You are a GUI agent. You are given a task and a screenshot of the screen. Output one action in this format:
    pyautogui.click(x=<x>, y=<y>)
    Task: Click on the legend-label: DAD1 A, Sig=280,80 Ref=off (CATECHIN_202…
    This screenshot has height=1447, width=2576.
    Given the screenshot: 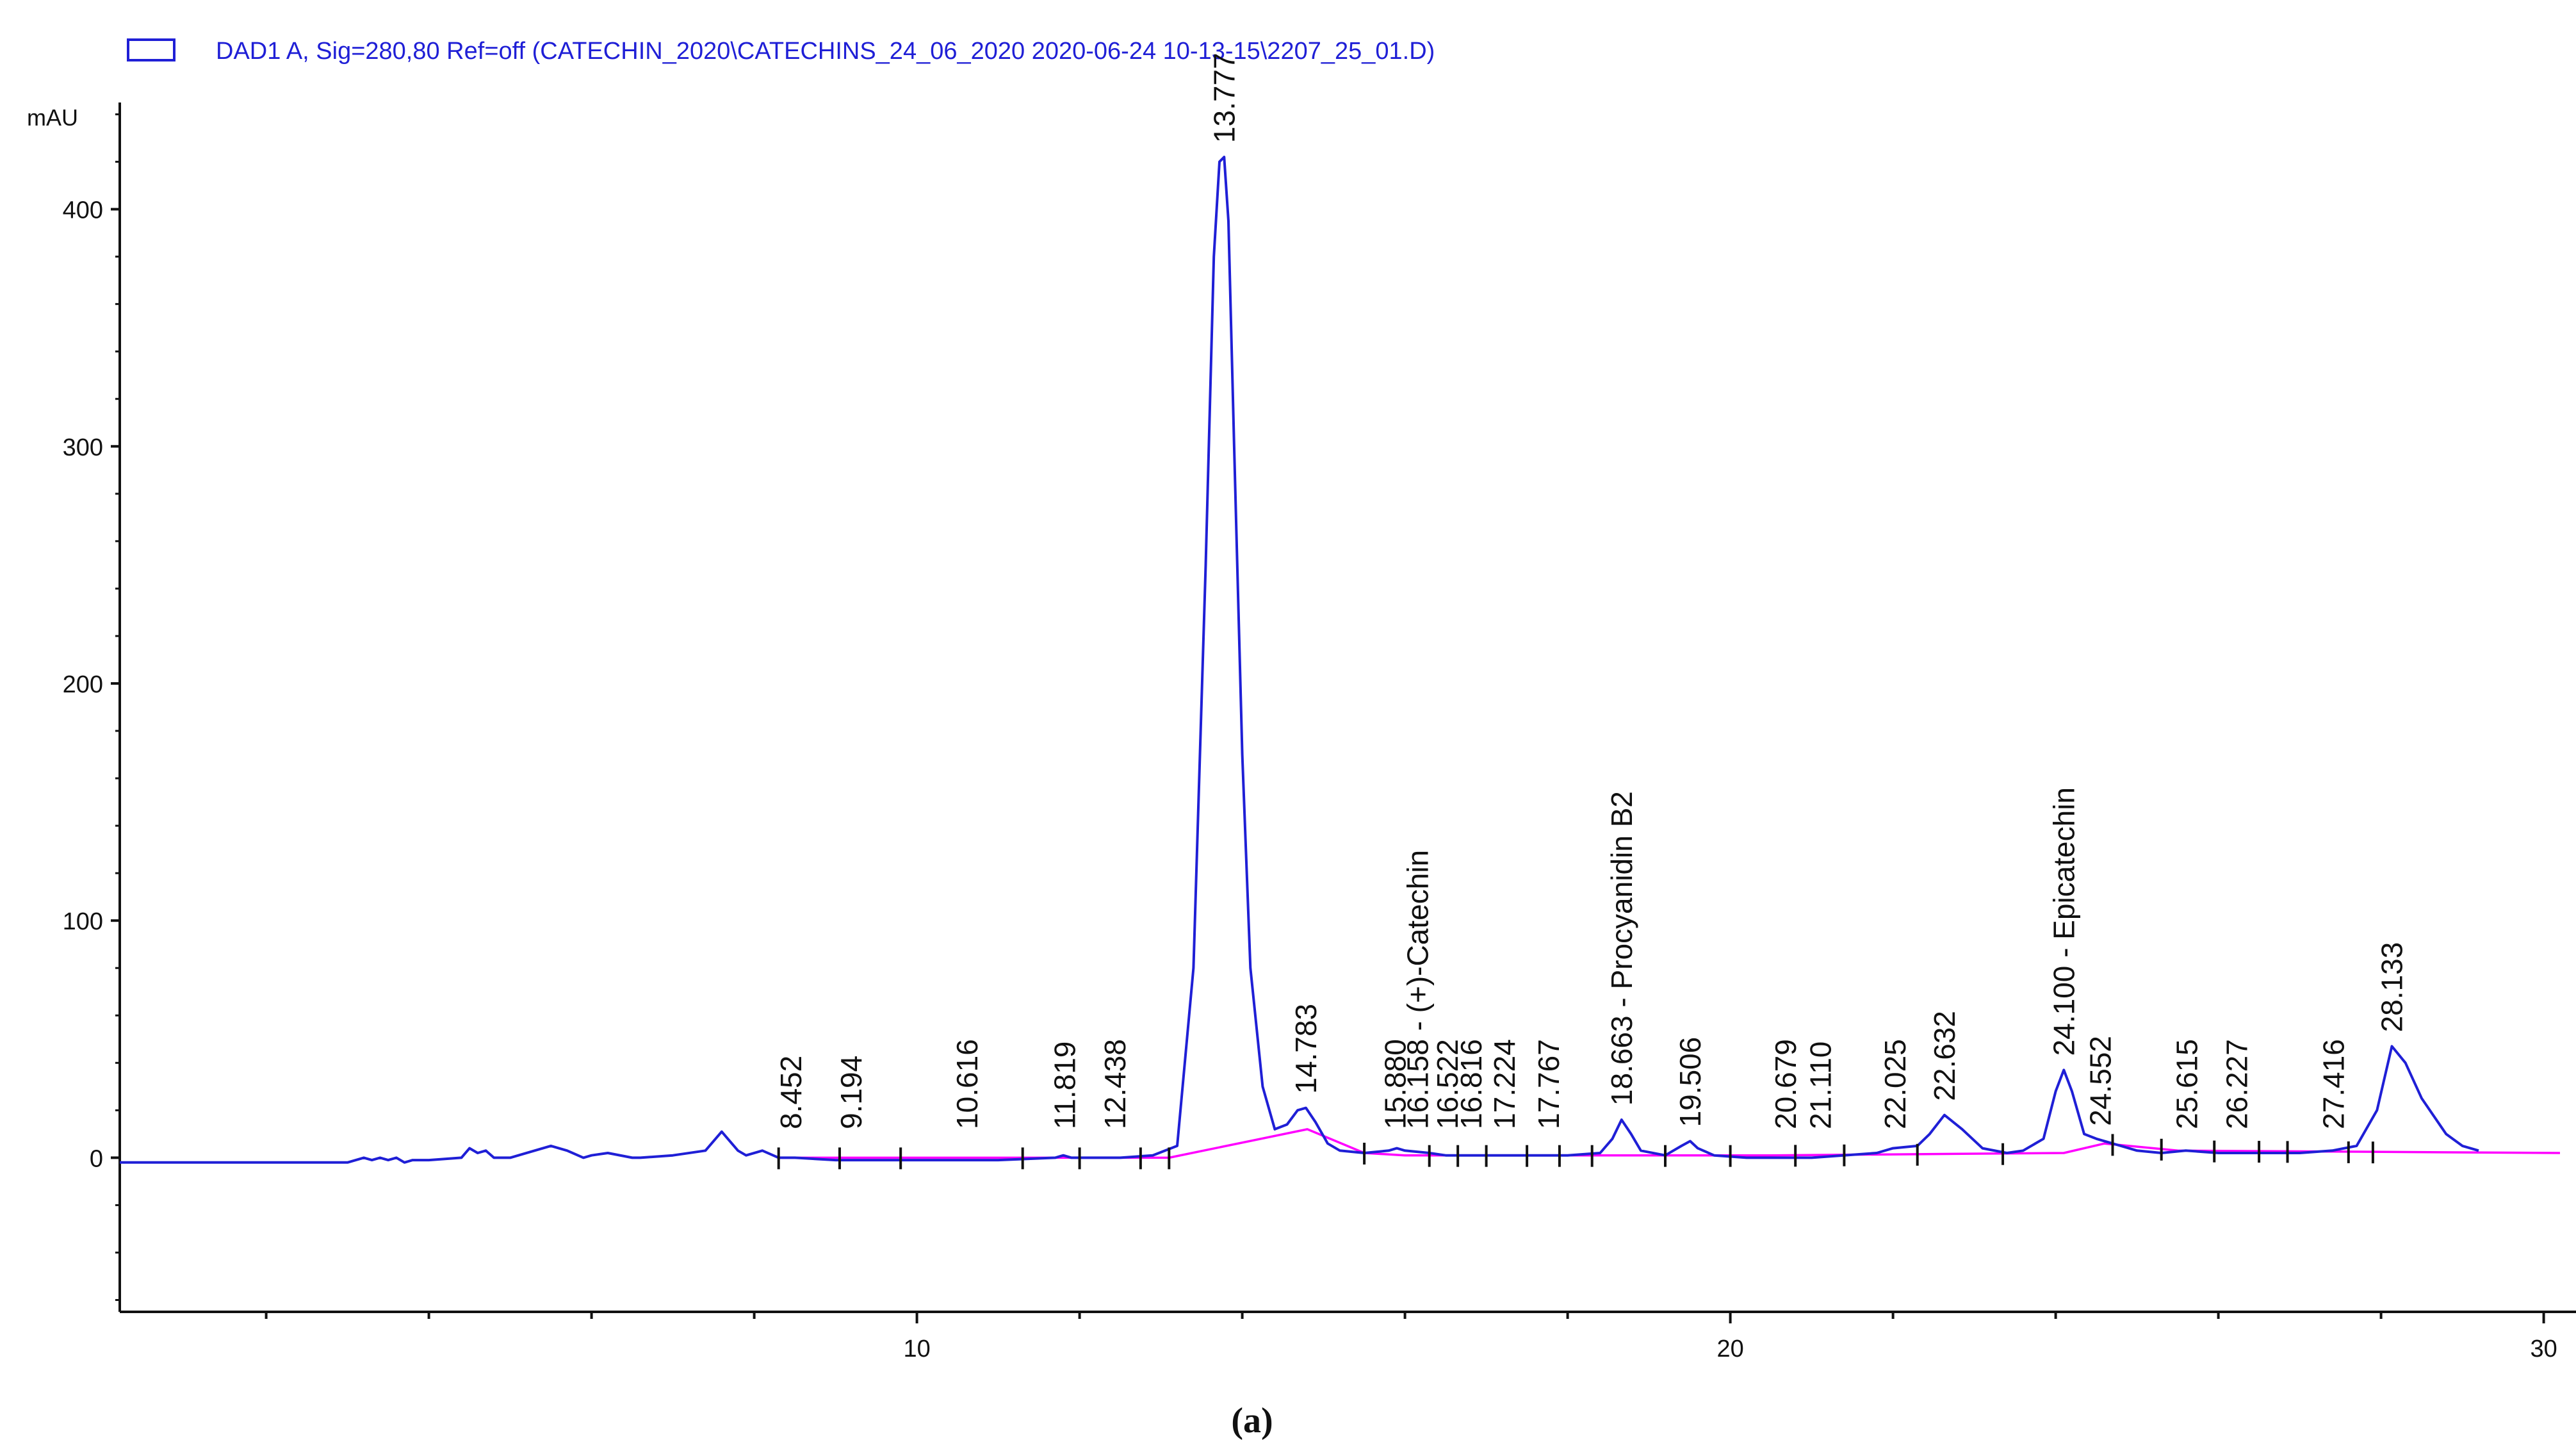 What is the action you would take?
    pyautogui.click(x=825, y=51)
    